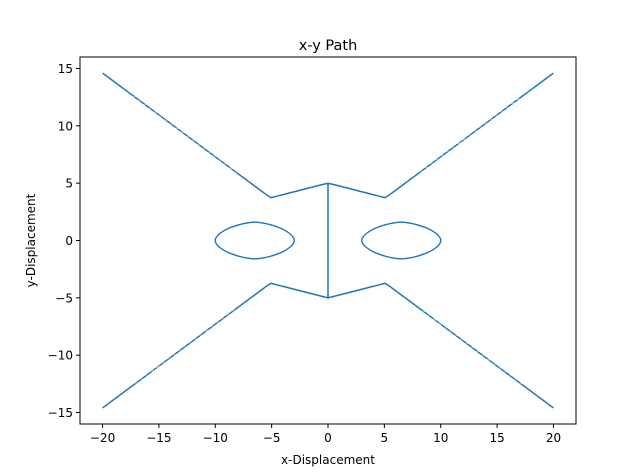 The image size is (640, 476). I want to click on x-axis-label: x-Displacement, so click(328, 460).